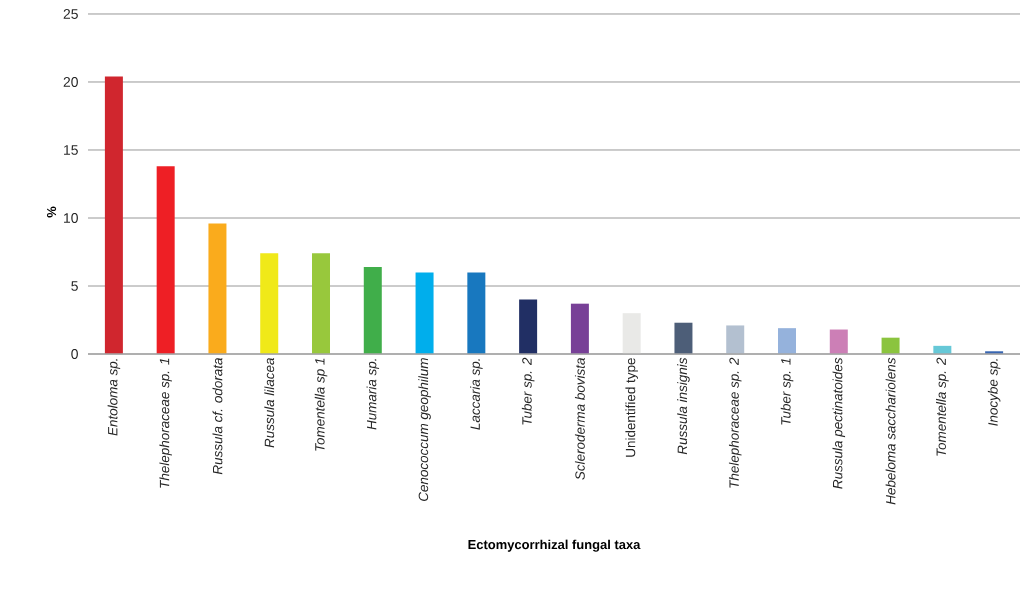 Image resolution: width=1029 pixels, height=590 pixels. Describe the element at coordinates (787, 391) in the screenshot. I see `x-tick-label: Tuber sp. 1` at that location.